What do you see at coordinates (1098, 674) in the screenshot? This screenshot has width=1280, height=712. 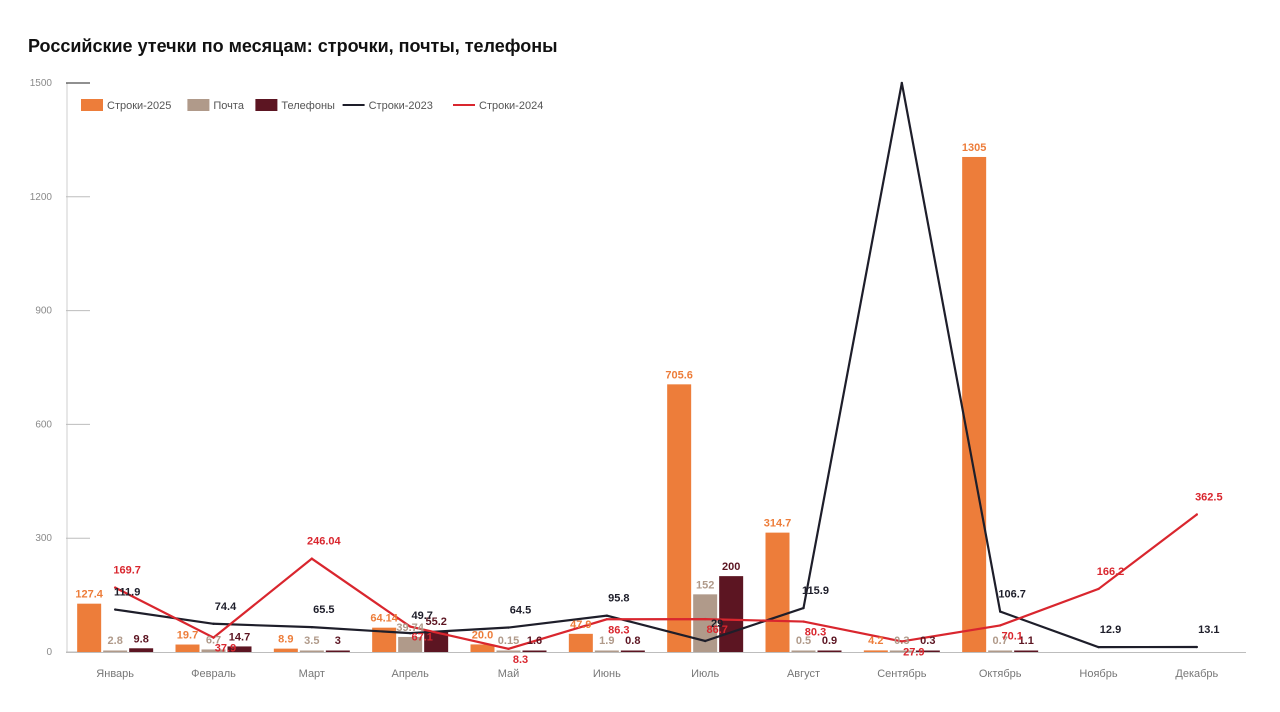 I see `x-tick-label: Ноябрь` at bounding box center [1098, 674].